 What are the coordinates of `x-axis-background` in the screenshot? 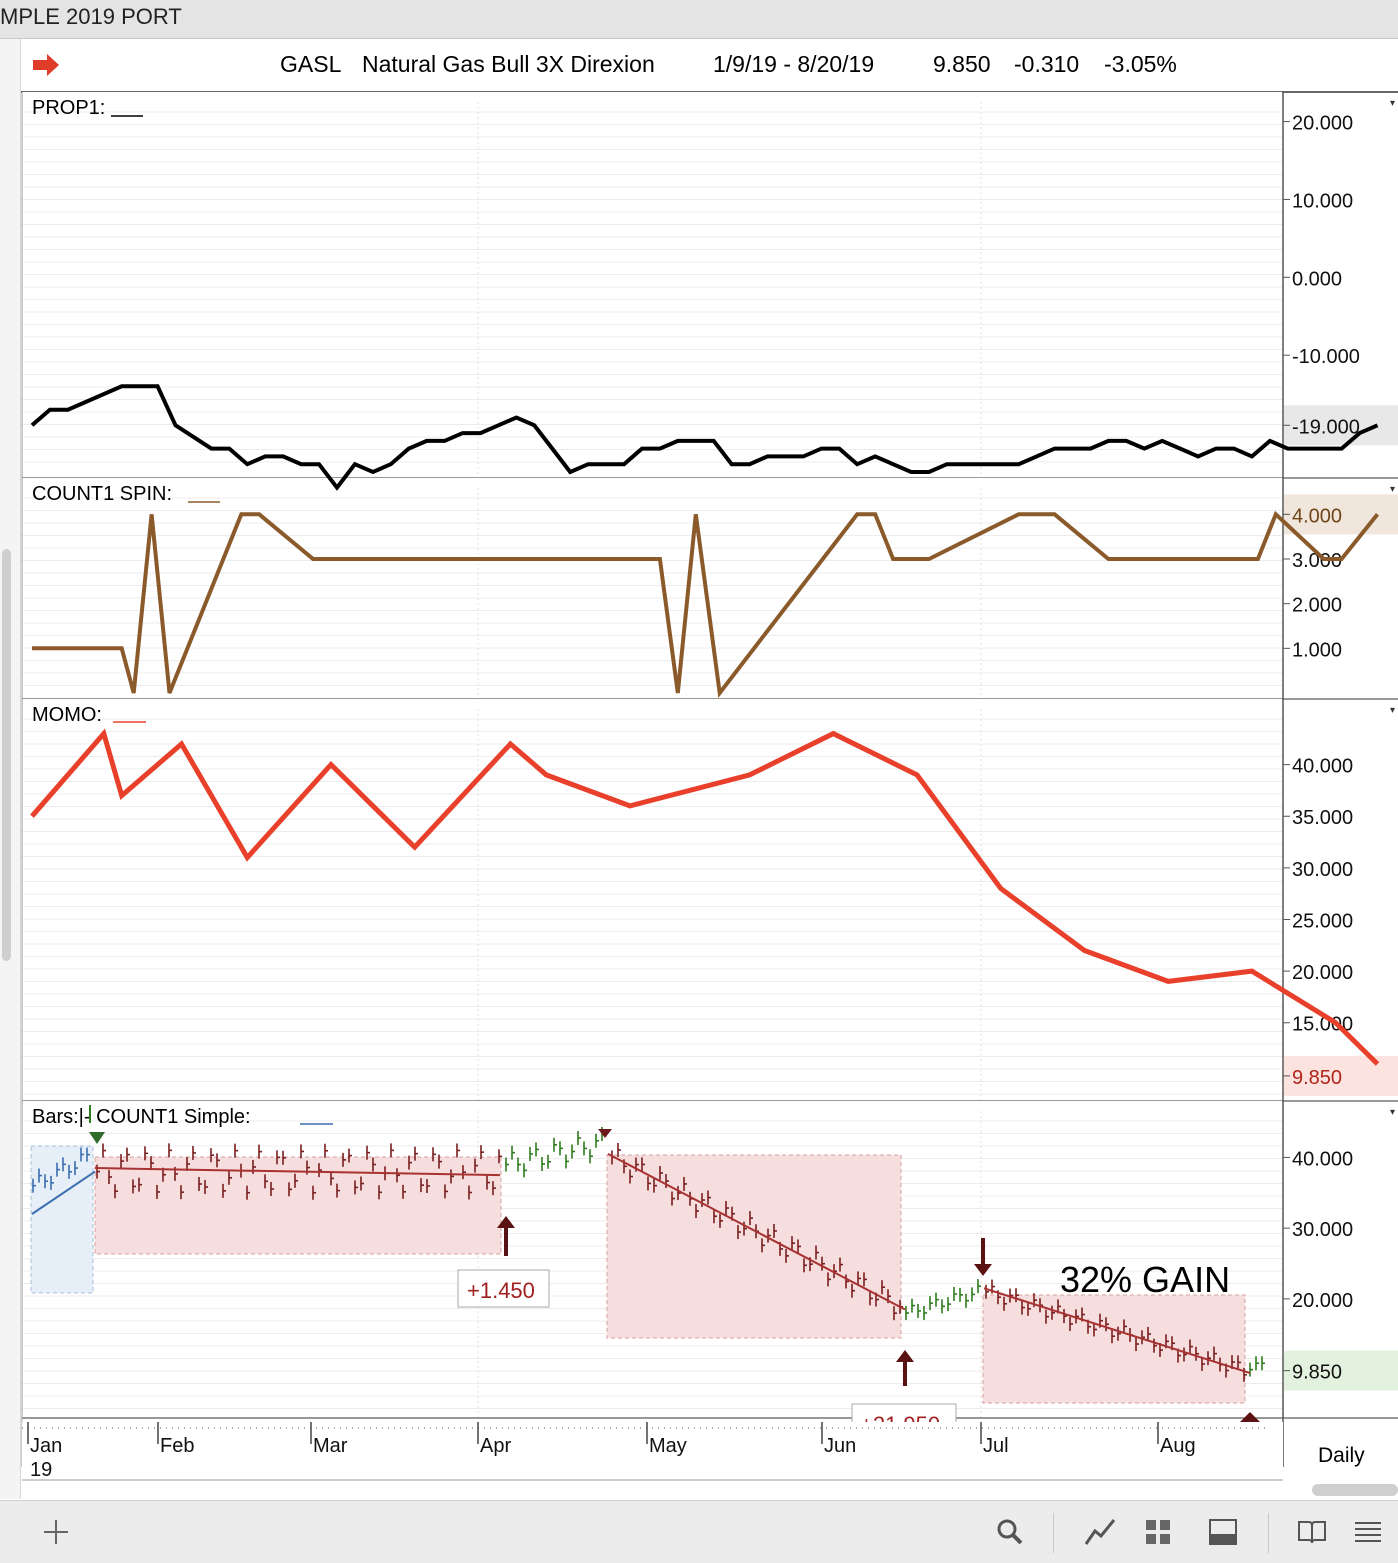 It's located at (652, 1449).